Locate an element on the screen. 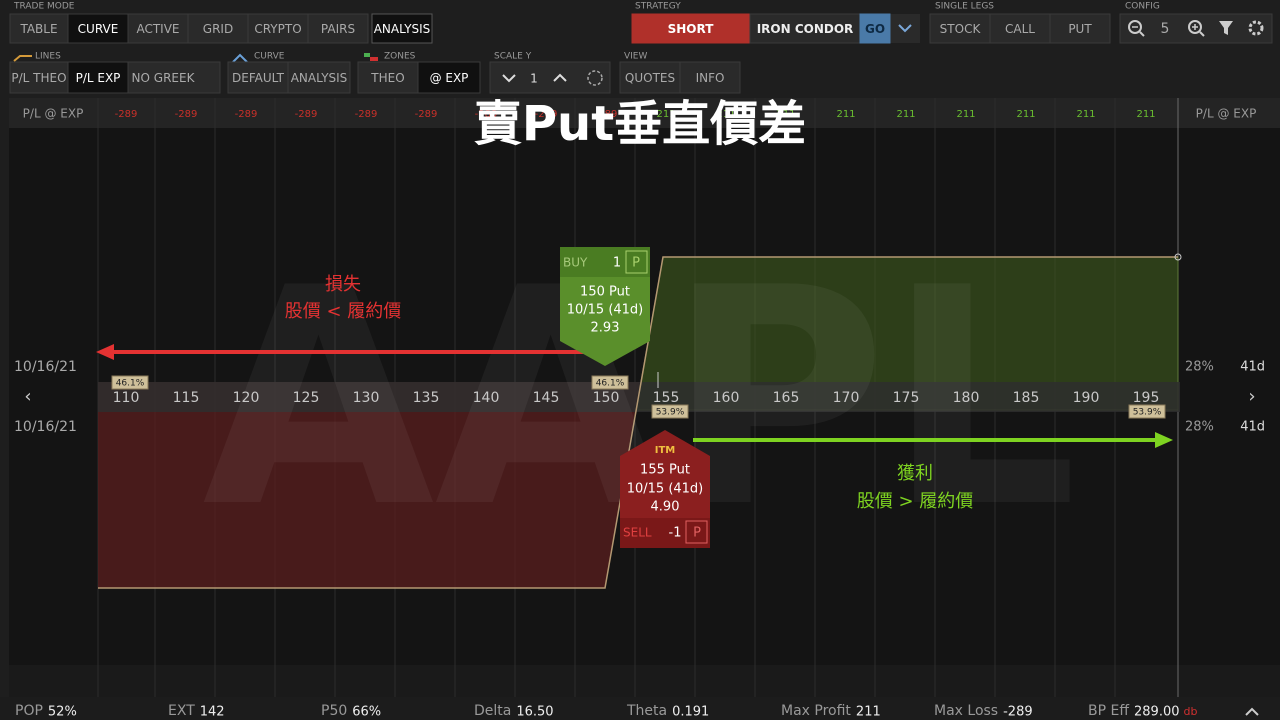 This screenshot has height=720, width=1280. zones-button: THEO is located at coordinates (387, 78).